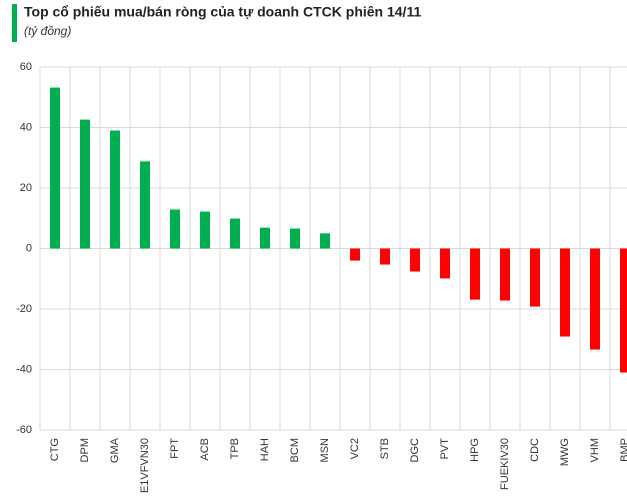  I want to click on chart-subtitle: (tỷ đồng), so click(47, 31).